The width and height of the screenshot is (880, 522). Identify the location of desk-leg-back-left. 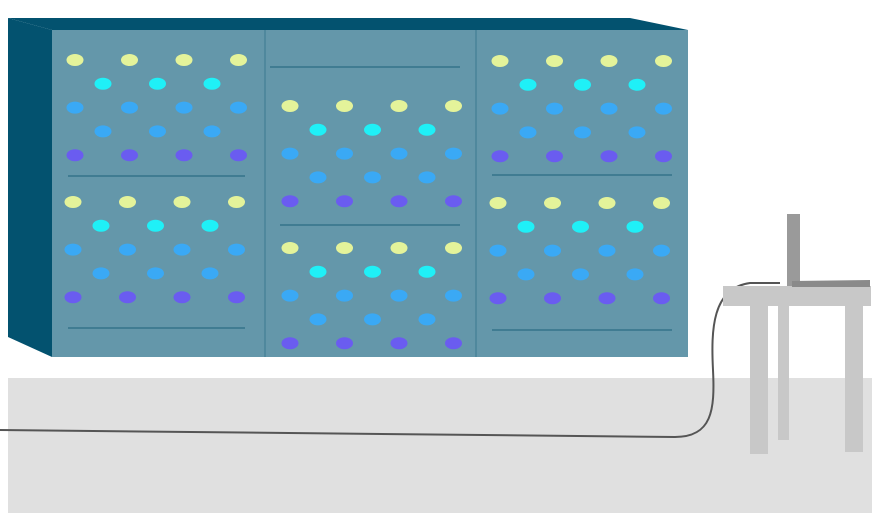
(783, 373).